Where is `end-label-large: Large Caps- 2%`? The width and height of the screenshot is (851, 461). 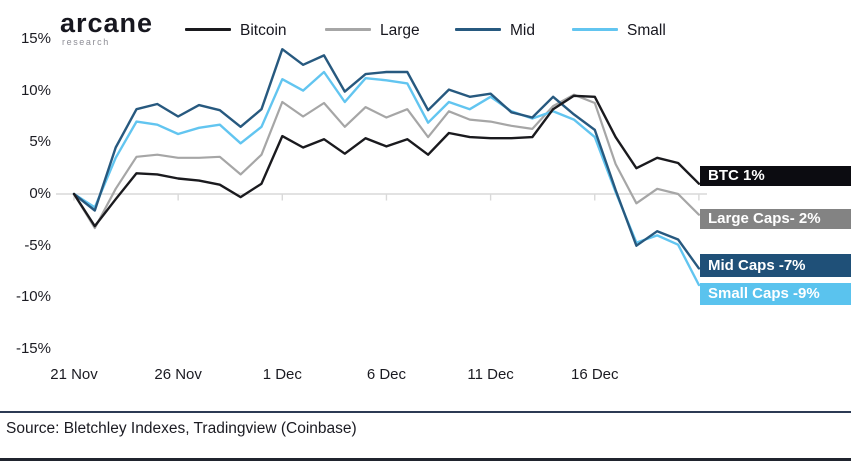
end-label-large: Large Caps- 2% is located at coordinates (775, 219).